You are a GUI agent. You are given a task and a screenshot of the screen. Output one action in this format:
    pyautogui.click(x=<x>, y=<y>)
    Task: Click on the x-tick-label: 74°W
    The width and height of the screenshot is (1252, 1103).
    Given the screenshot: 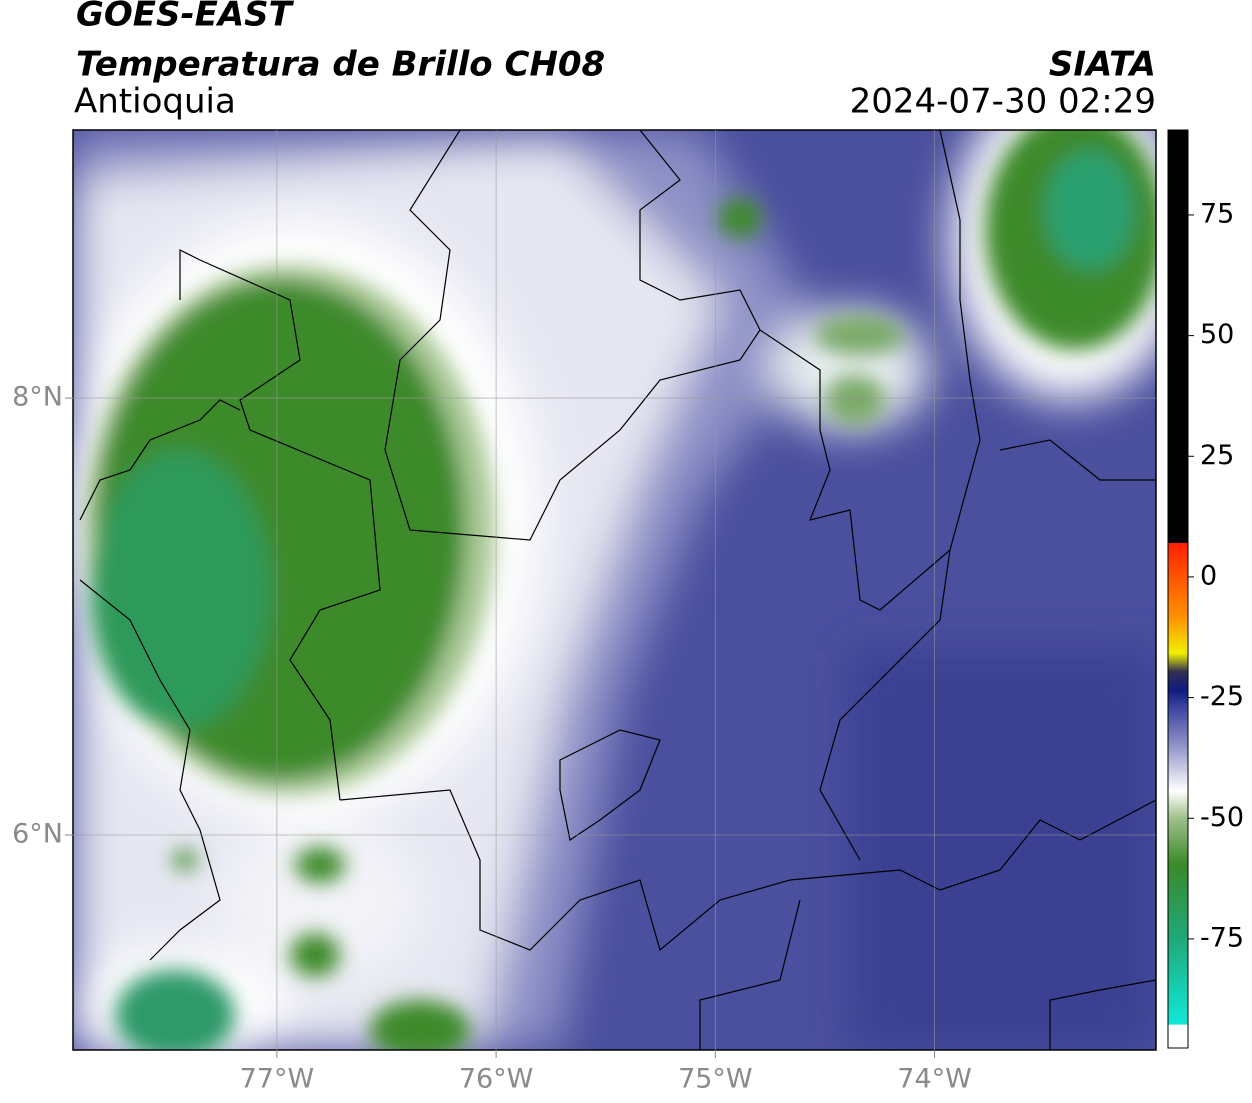 What is the action you would take?
    pyautogui.click(x=934, y=1079)
    